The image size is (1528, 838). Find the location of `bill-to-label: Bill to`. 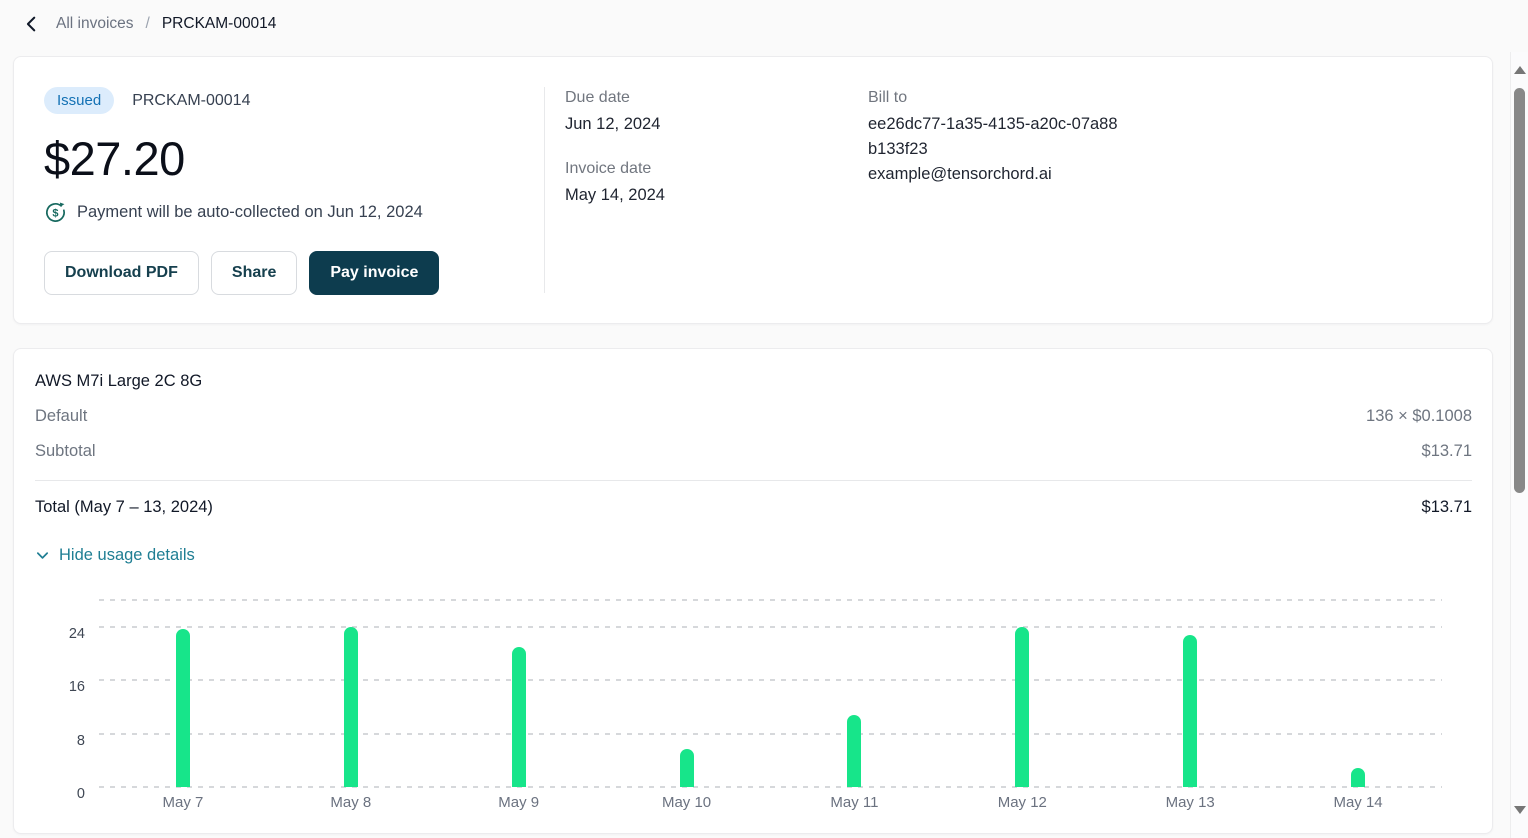

bill-to-label: Bill to is located at coordinates (888, 97).